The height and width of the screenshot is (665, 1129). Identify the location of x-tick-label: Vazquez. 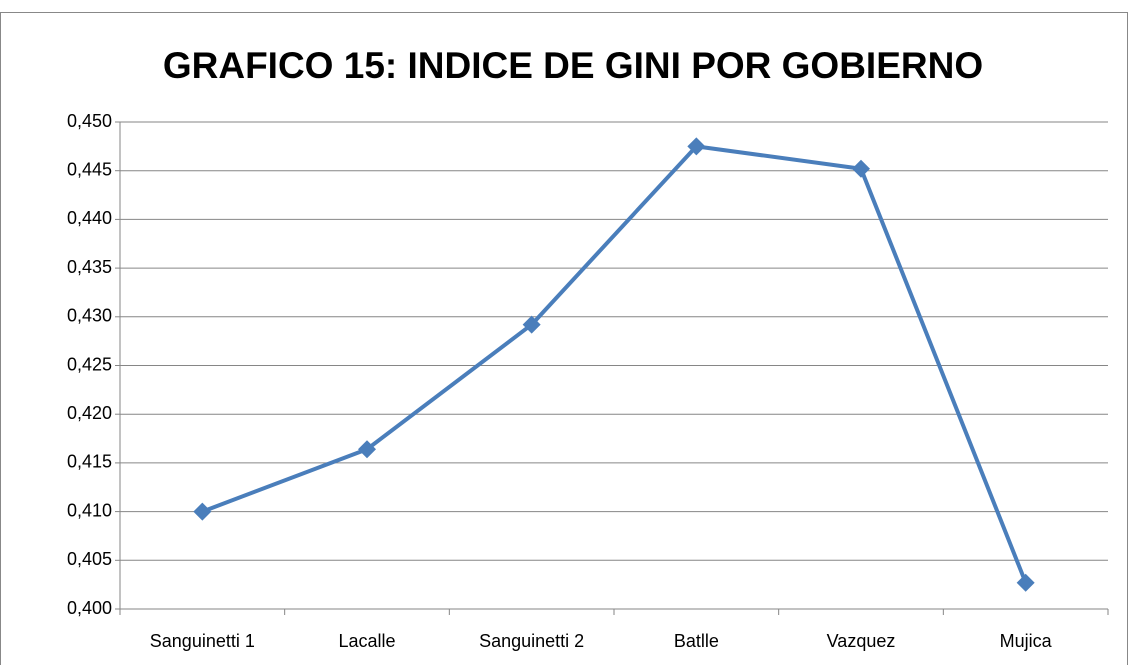
(861, 641).